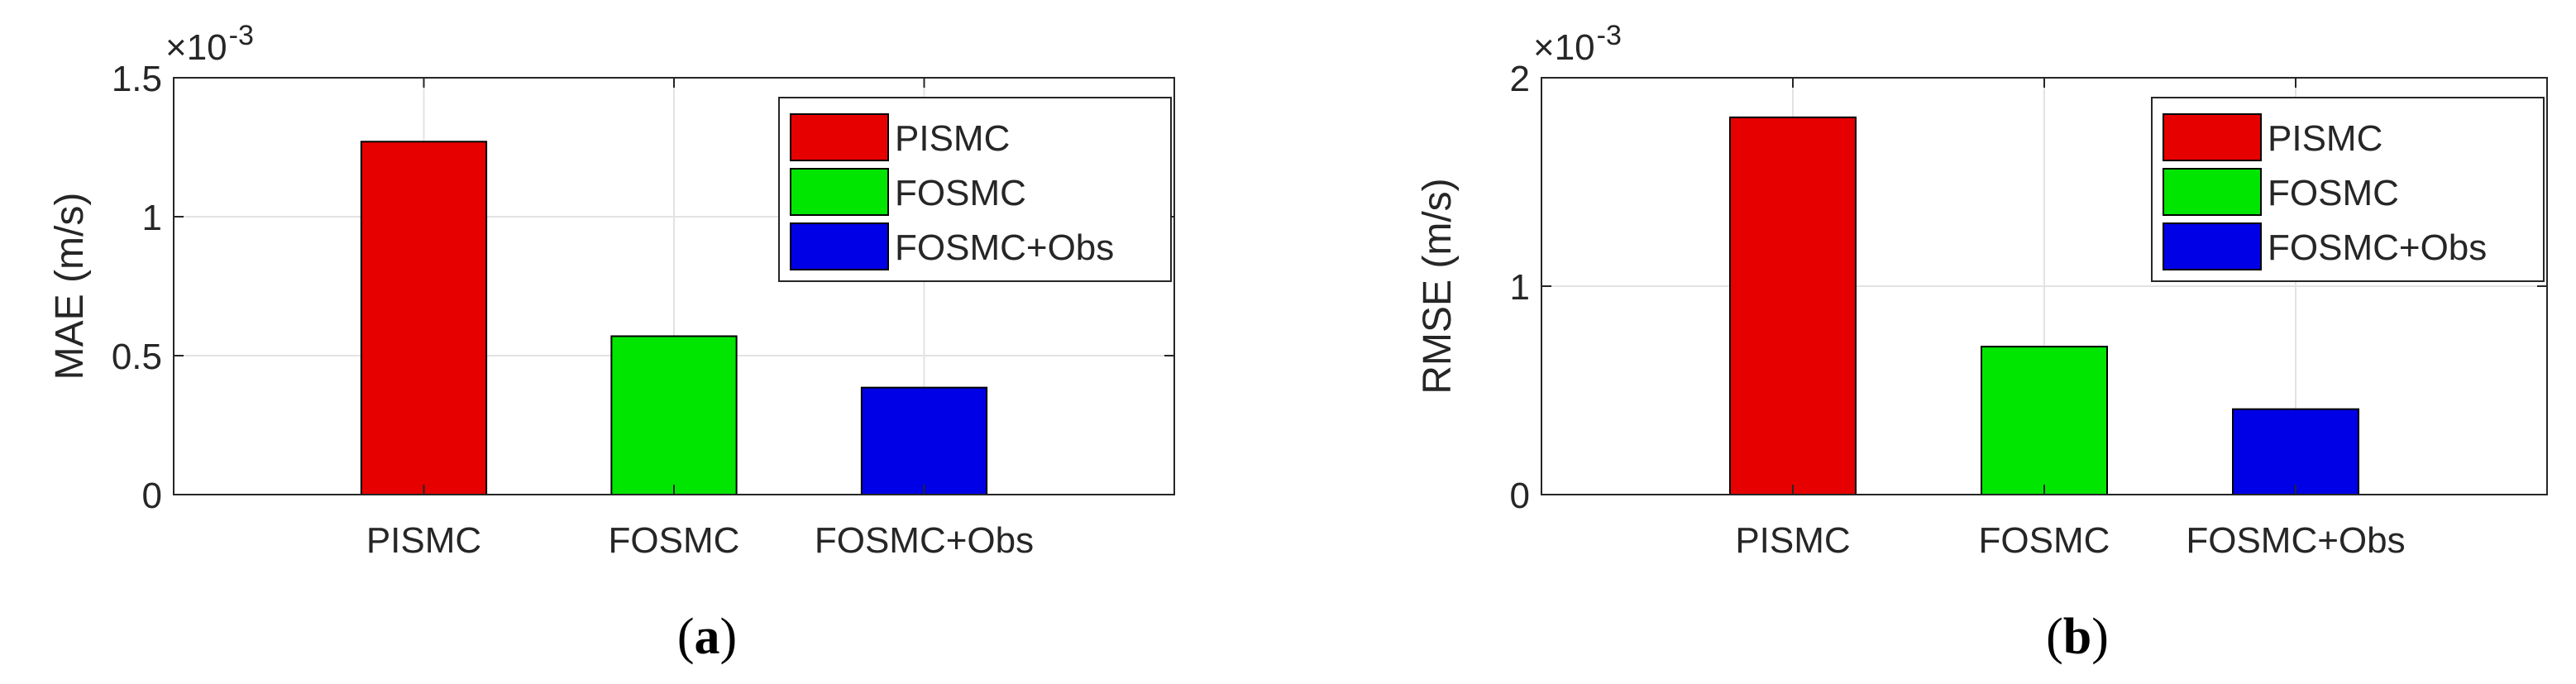 This screenshot has width=2576, height=684. I want to click on y-axis-label: MAE (m/s), so click(70, 286).